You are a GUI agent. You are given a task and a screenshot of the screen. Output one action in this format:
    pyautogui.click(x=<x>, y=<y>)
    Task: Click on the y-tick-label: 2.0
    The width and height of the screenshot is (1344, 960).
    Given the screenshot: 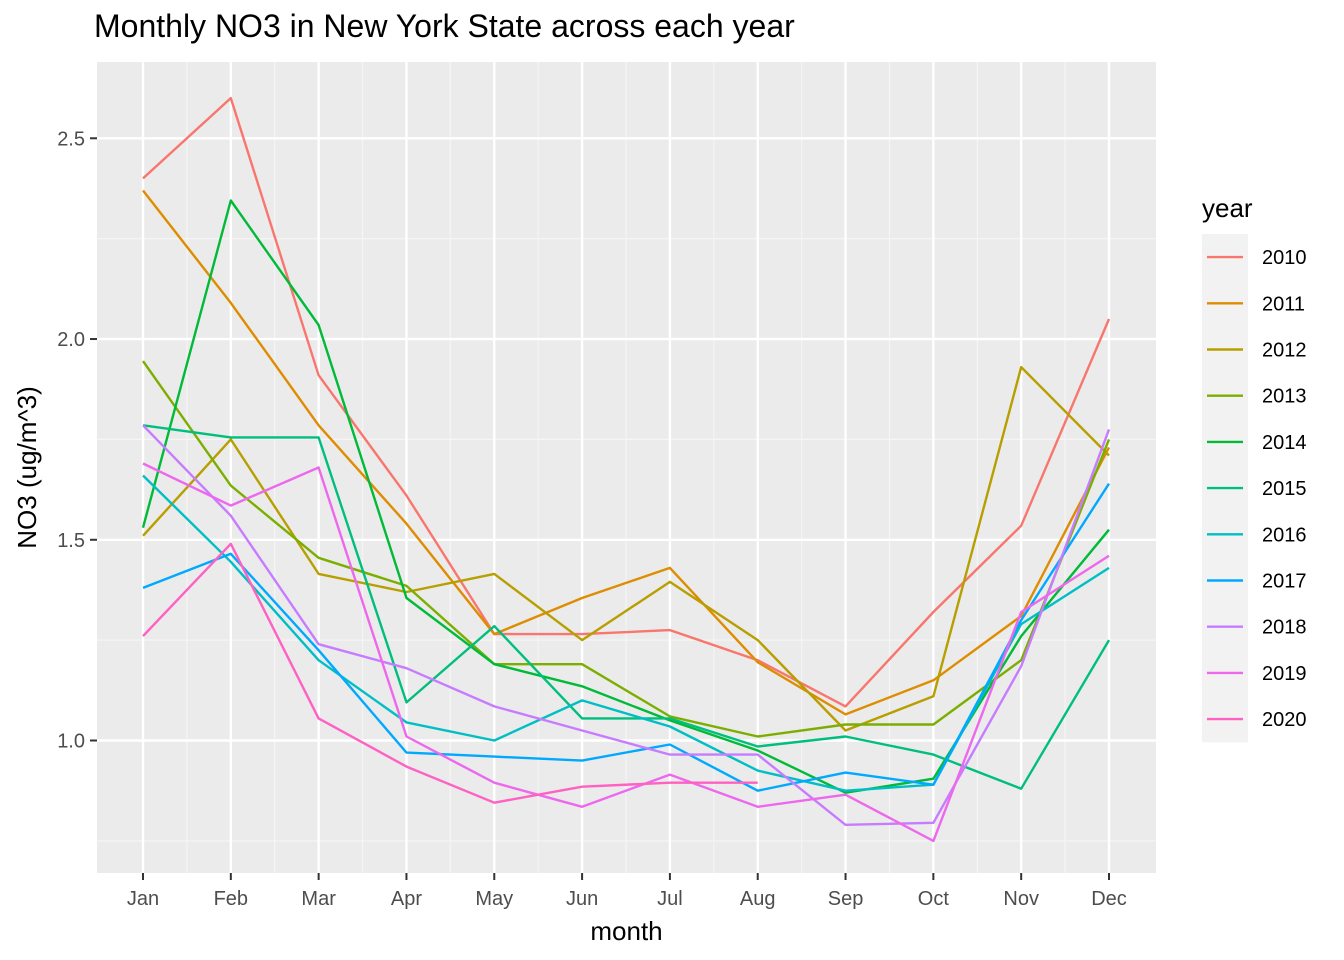 What is the action you would take?
    pyautogui.click(x=71, y=340)
    